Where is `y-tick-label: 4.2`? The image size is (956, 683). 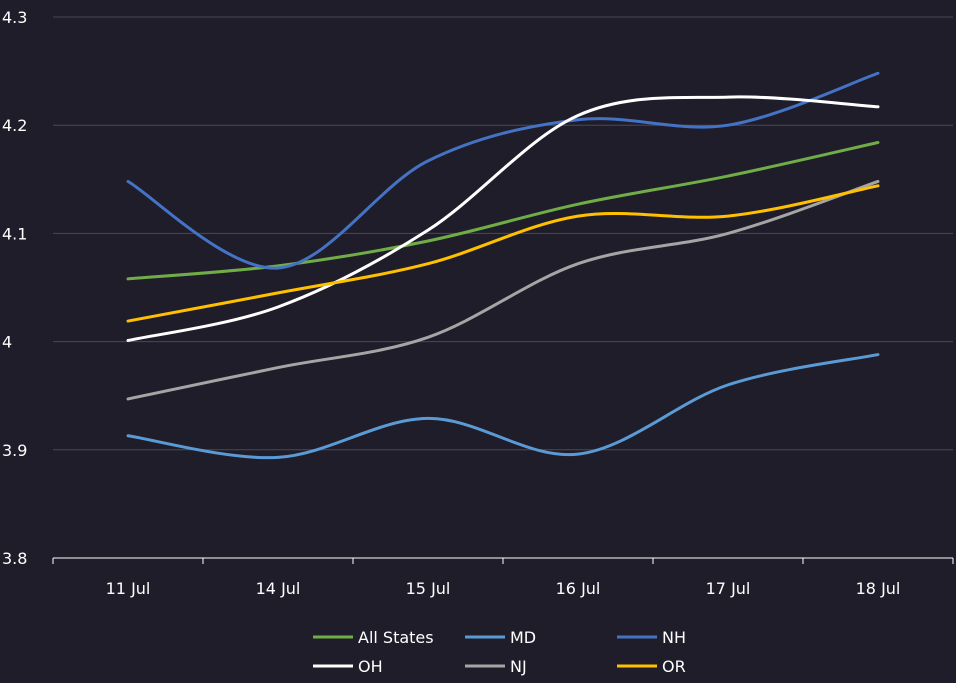 y-tick-label: 4.2 is located at coordinates (14, 125).